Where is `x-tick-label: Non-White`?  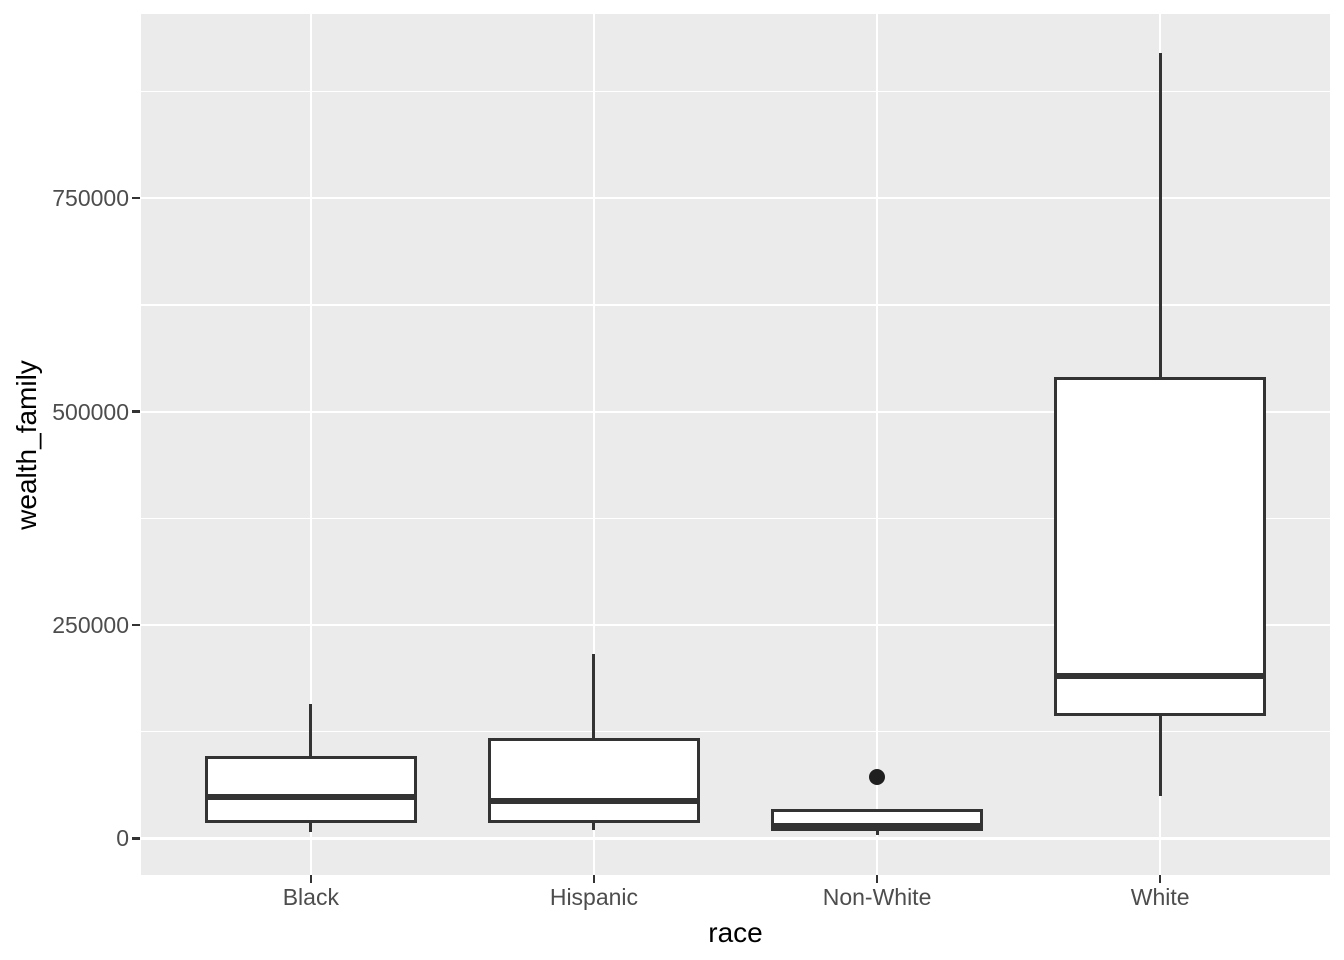
x-tick-label: Non-White is located at coordinates (877, 897).